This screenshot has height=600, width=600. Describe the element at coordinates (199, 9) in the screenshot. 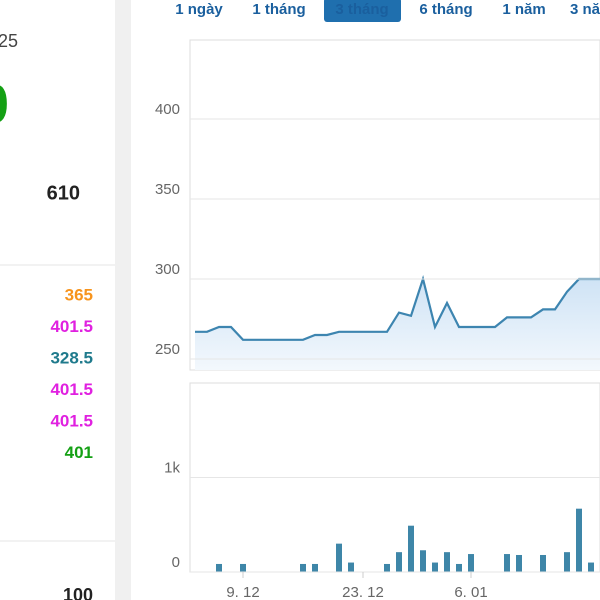

I see `range-button: 1 ngày` at that location.